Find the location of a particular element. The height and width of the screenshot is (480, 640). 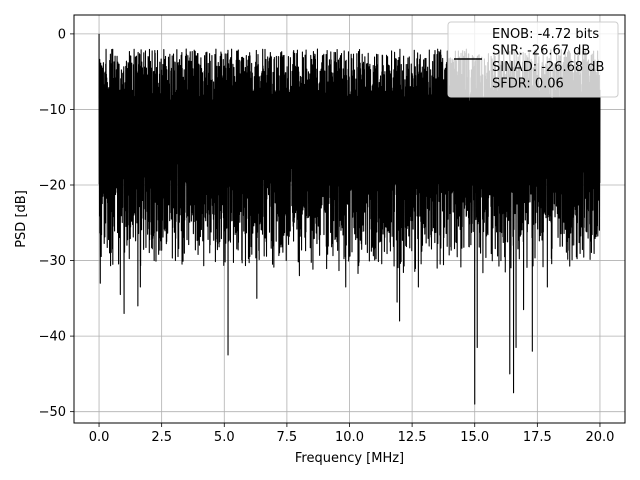

x-tick-label: 10.0 is located at coordinates (349, 437).